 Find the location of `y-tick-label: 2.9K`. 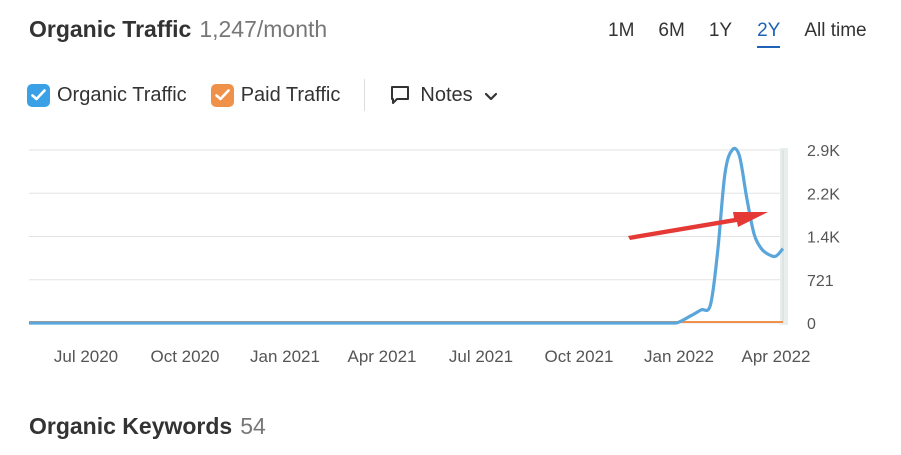

y-tick-label: 2.9K is located at coordinates (823, 151).